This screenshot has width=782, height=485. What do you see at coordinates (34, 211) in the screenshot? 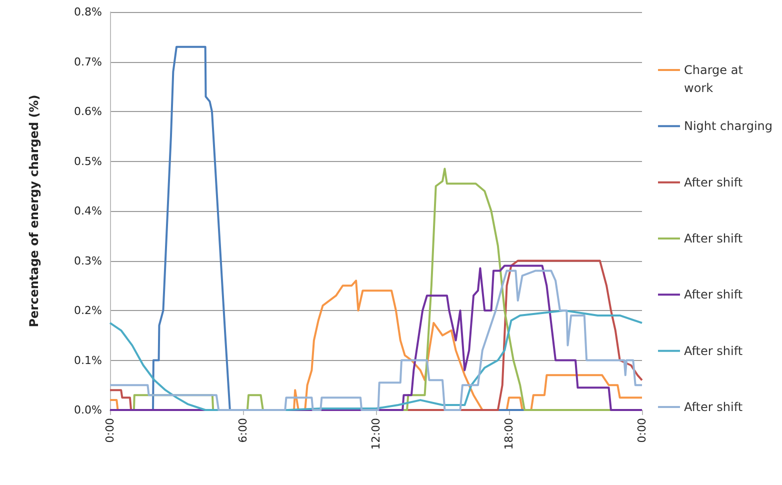
I see `y-axis-title: Percentage of energy charged (%)` at bounding box center [34, 211].